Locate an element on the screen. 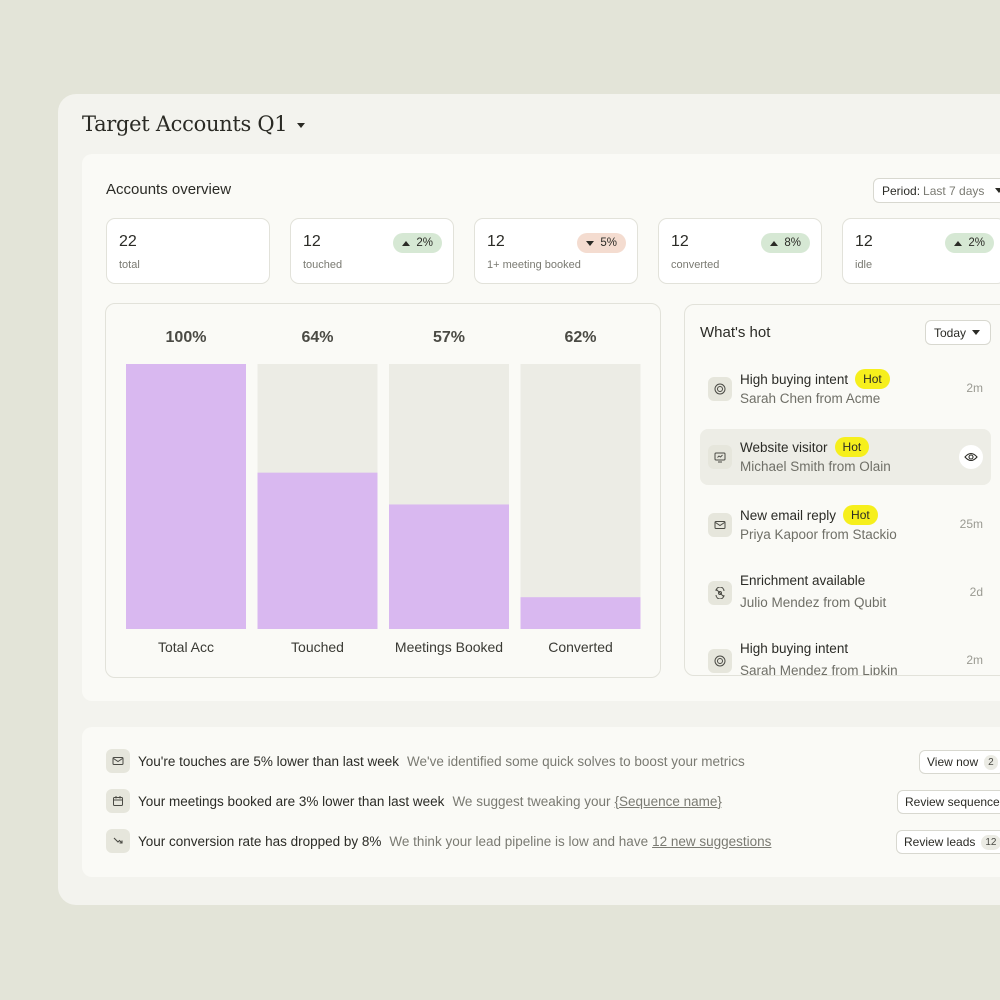 The width and height of the screenshot is (1000, 1000). category-label: Converted is located at coordinates (580, 647).